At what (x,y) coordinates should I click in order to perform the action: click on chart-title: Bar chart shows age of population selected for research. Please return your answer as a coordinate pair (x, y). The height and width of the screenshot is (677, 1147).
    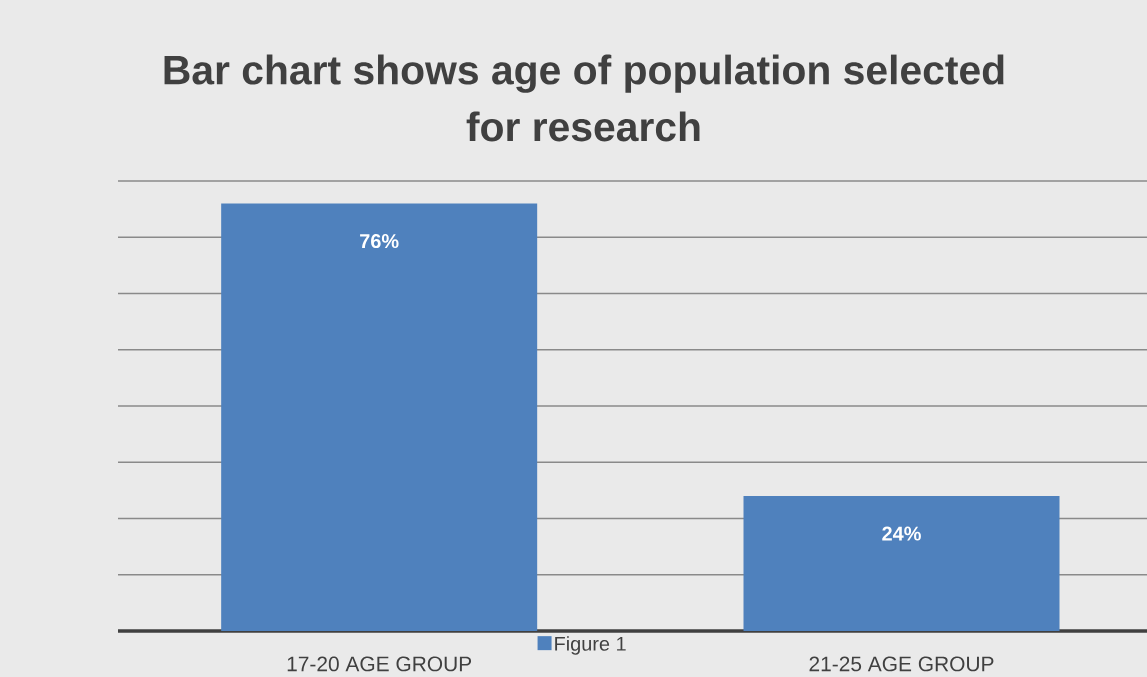
    Looking at the image, I should click on (584, 98).